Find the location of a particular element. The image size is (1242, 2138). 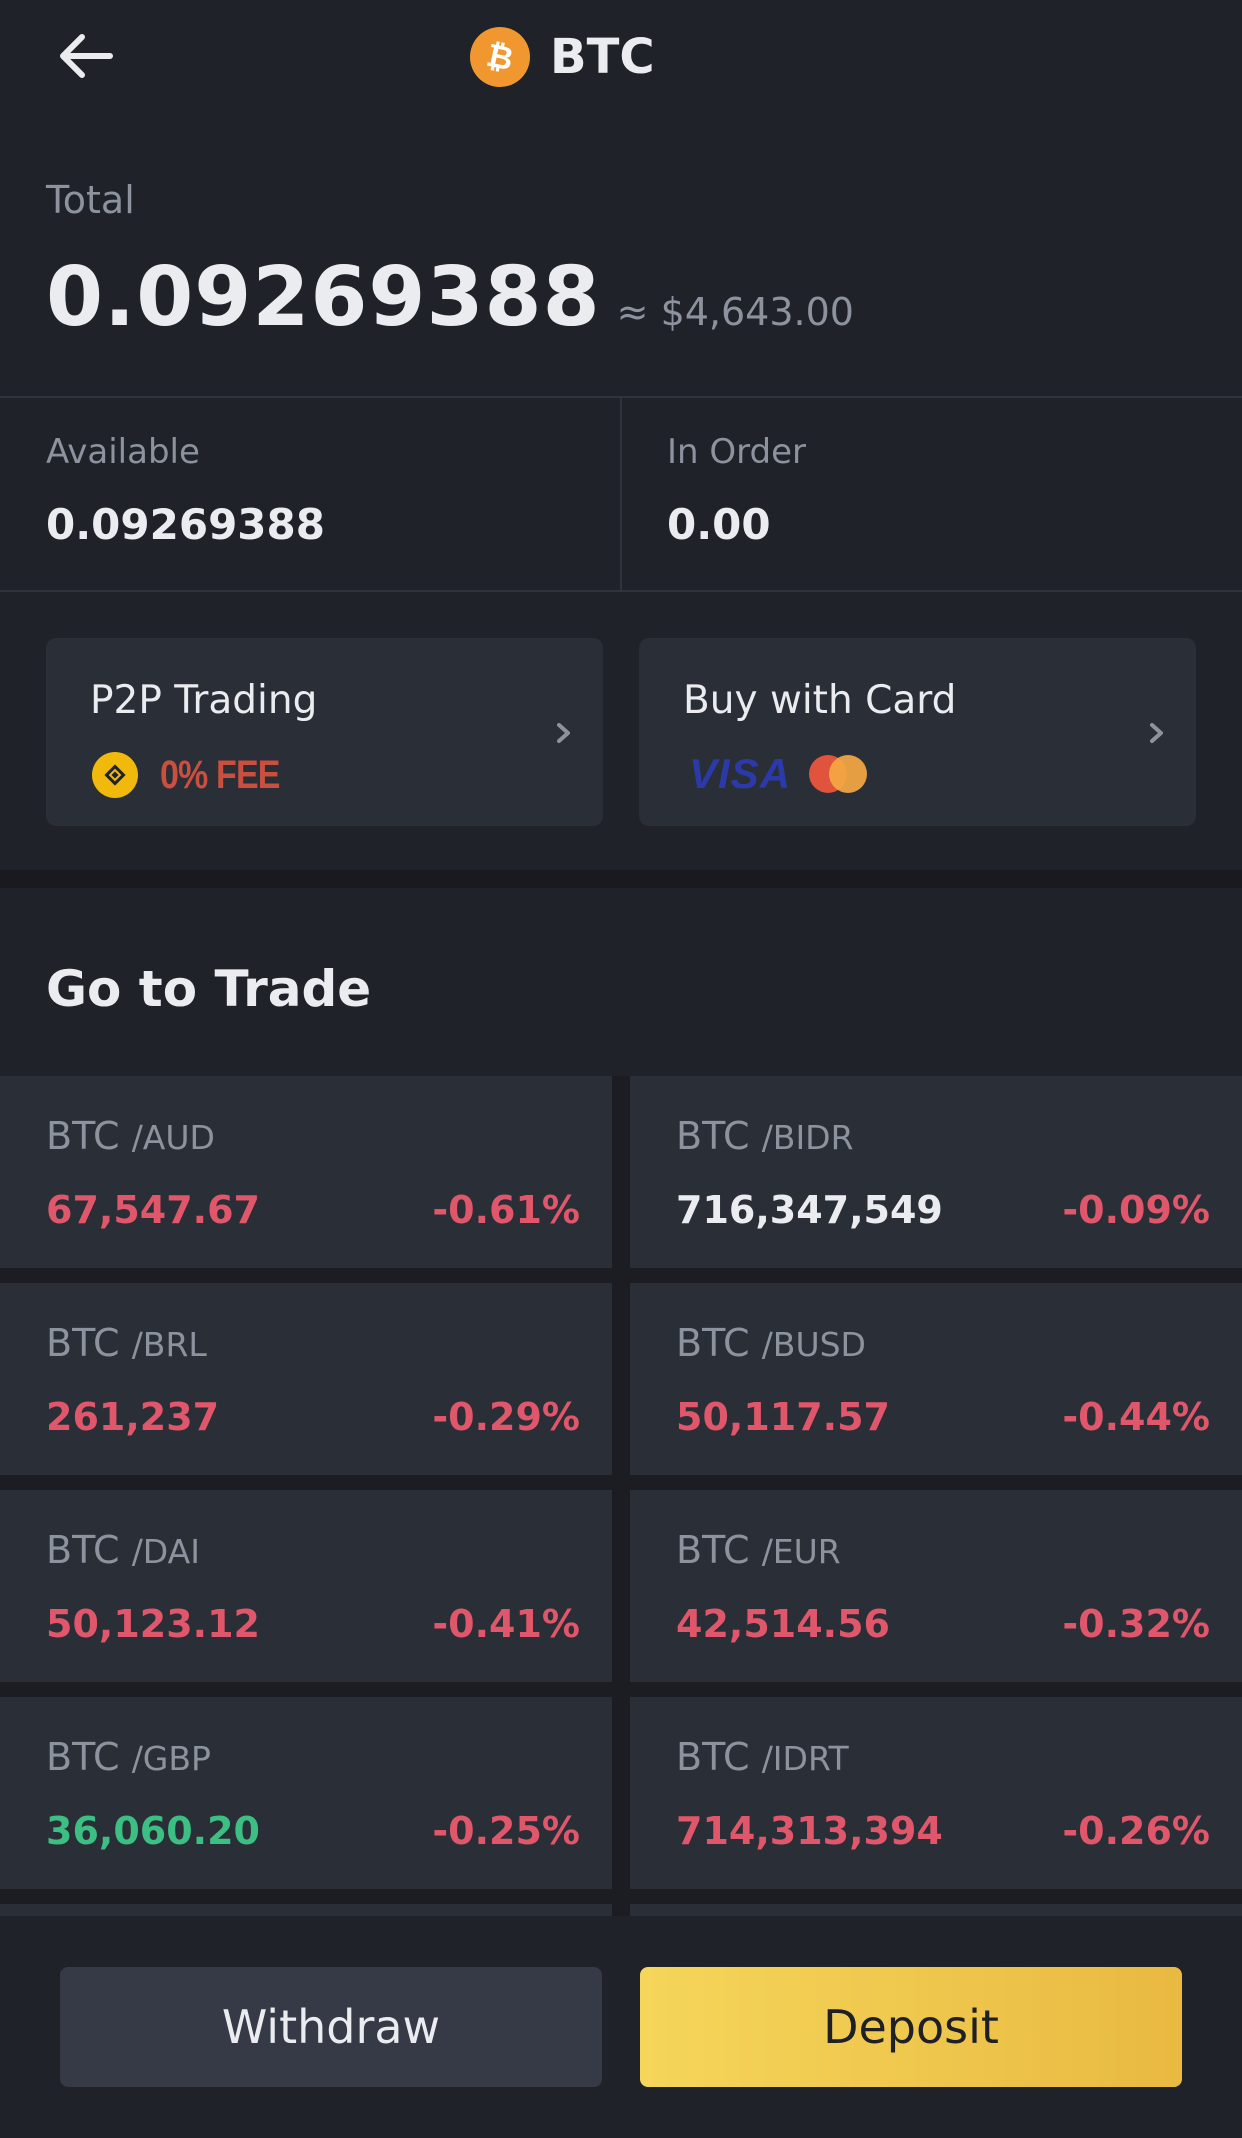

visa-logo: VISA is located at coordinates (740, 773).